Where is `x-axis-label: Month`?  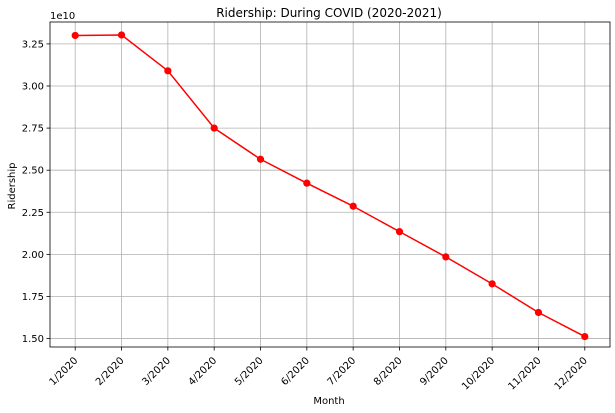 x-axis-label: Month is located at coordinates (328, 401).